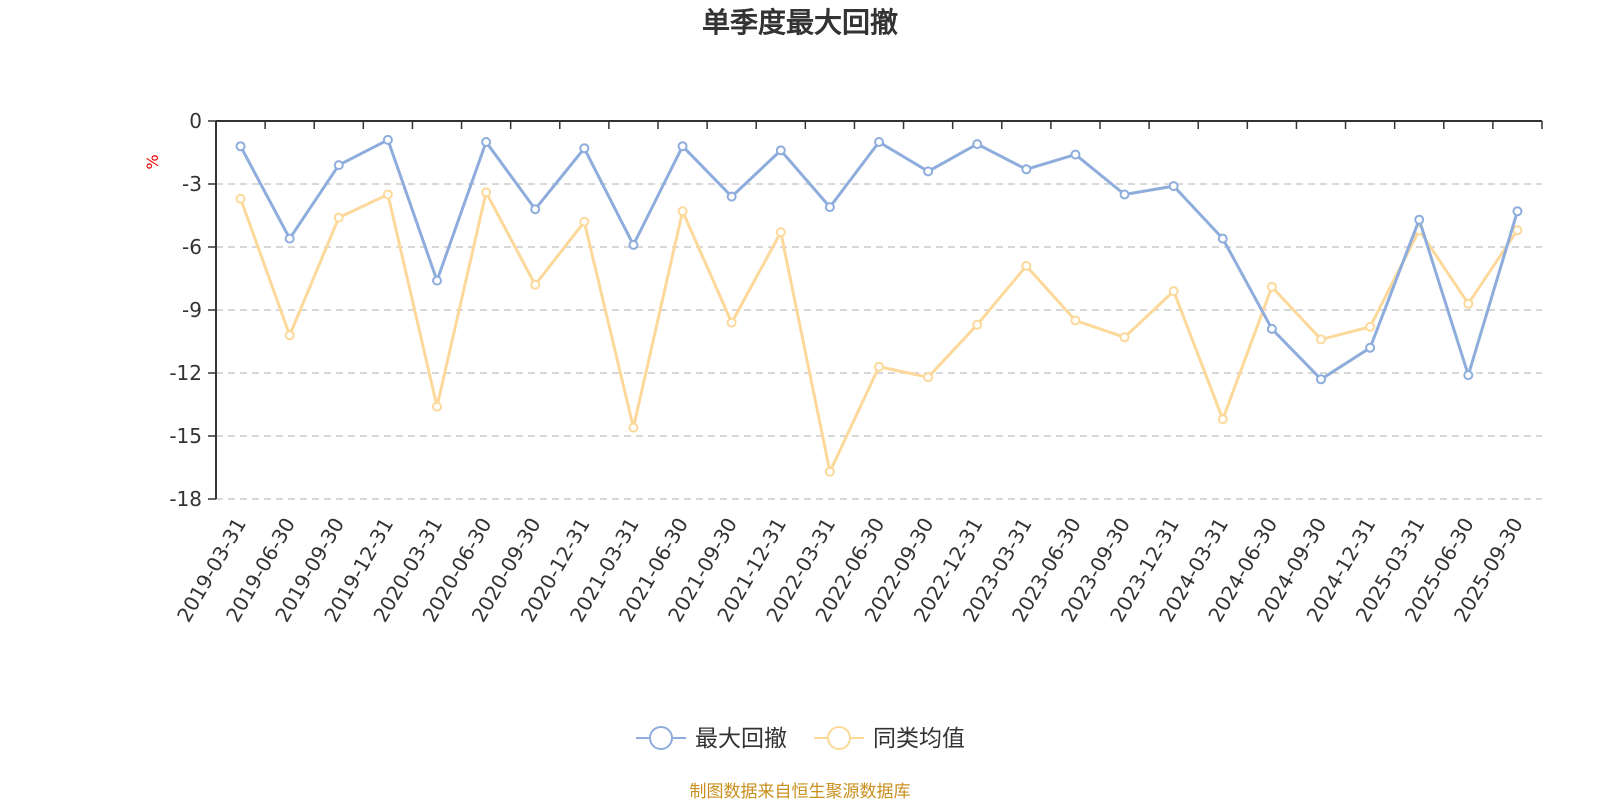 The width and height of the screenshot is (1600, 800). I want to click on data-source-note: 制图数据来自恒生聚源数据库, so click(800, 791).